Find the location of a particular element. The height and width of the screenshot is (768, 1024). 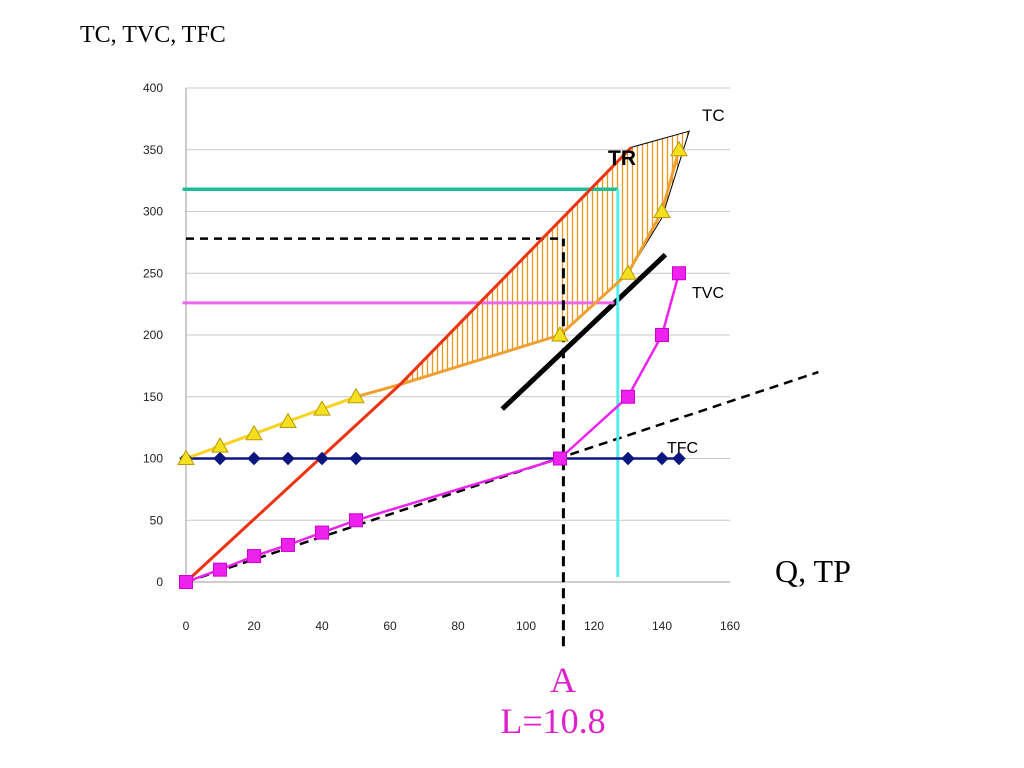

y-tick-label: 100 is located at coordinates (153, 459).